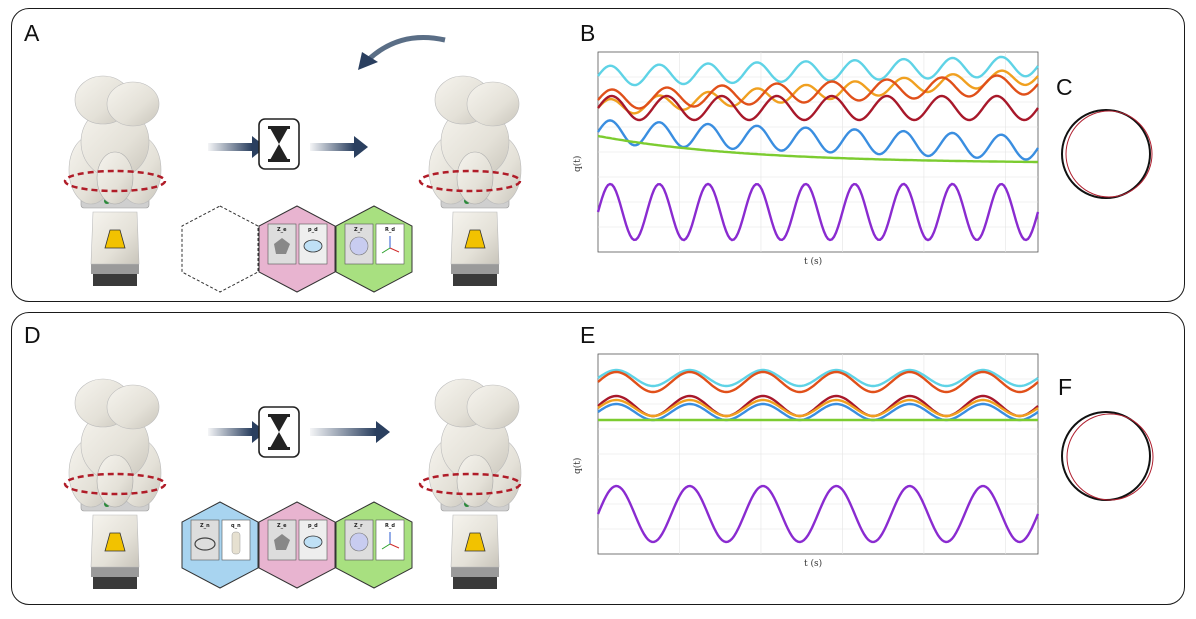  Describe the element at coordinates (220, 249) in the screenshot. I see `empty-task-hexagon` at that location.